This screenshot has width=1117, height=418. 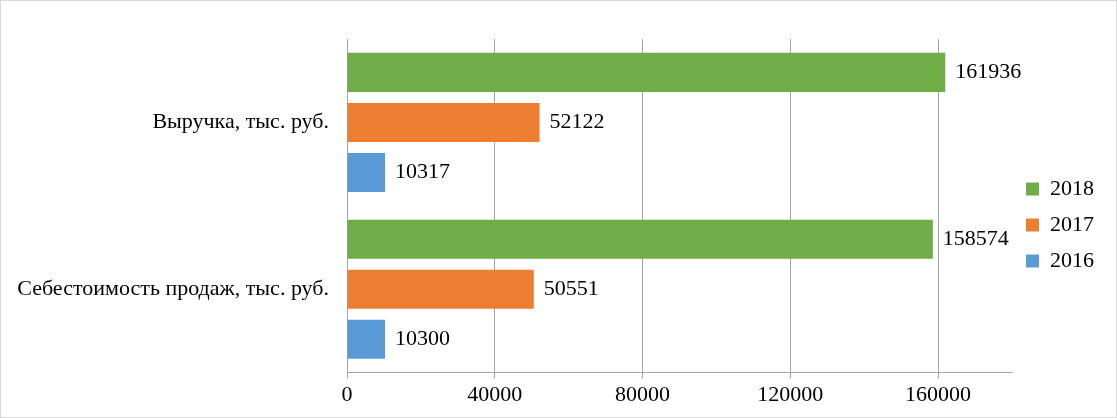 What do you see at coordinates (495, 393) in the screenshot?
I see `x-tick-label: 40000` at bounding box center [495, 393].